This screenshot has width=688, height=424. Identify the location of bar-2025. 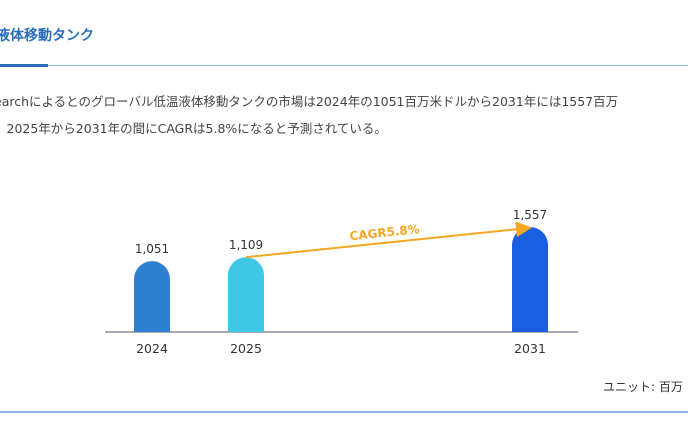
(246, 294).